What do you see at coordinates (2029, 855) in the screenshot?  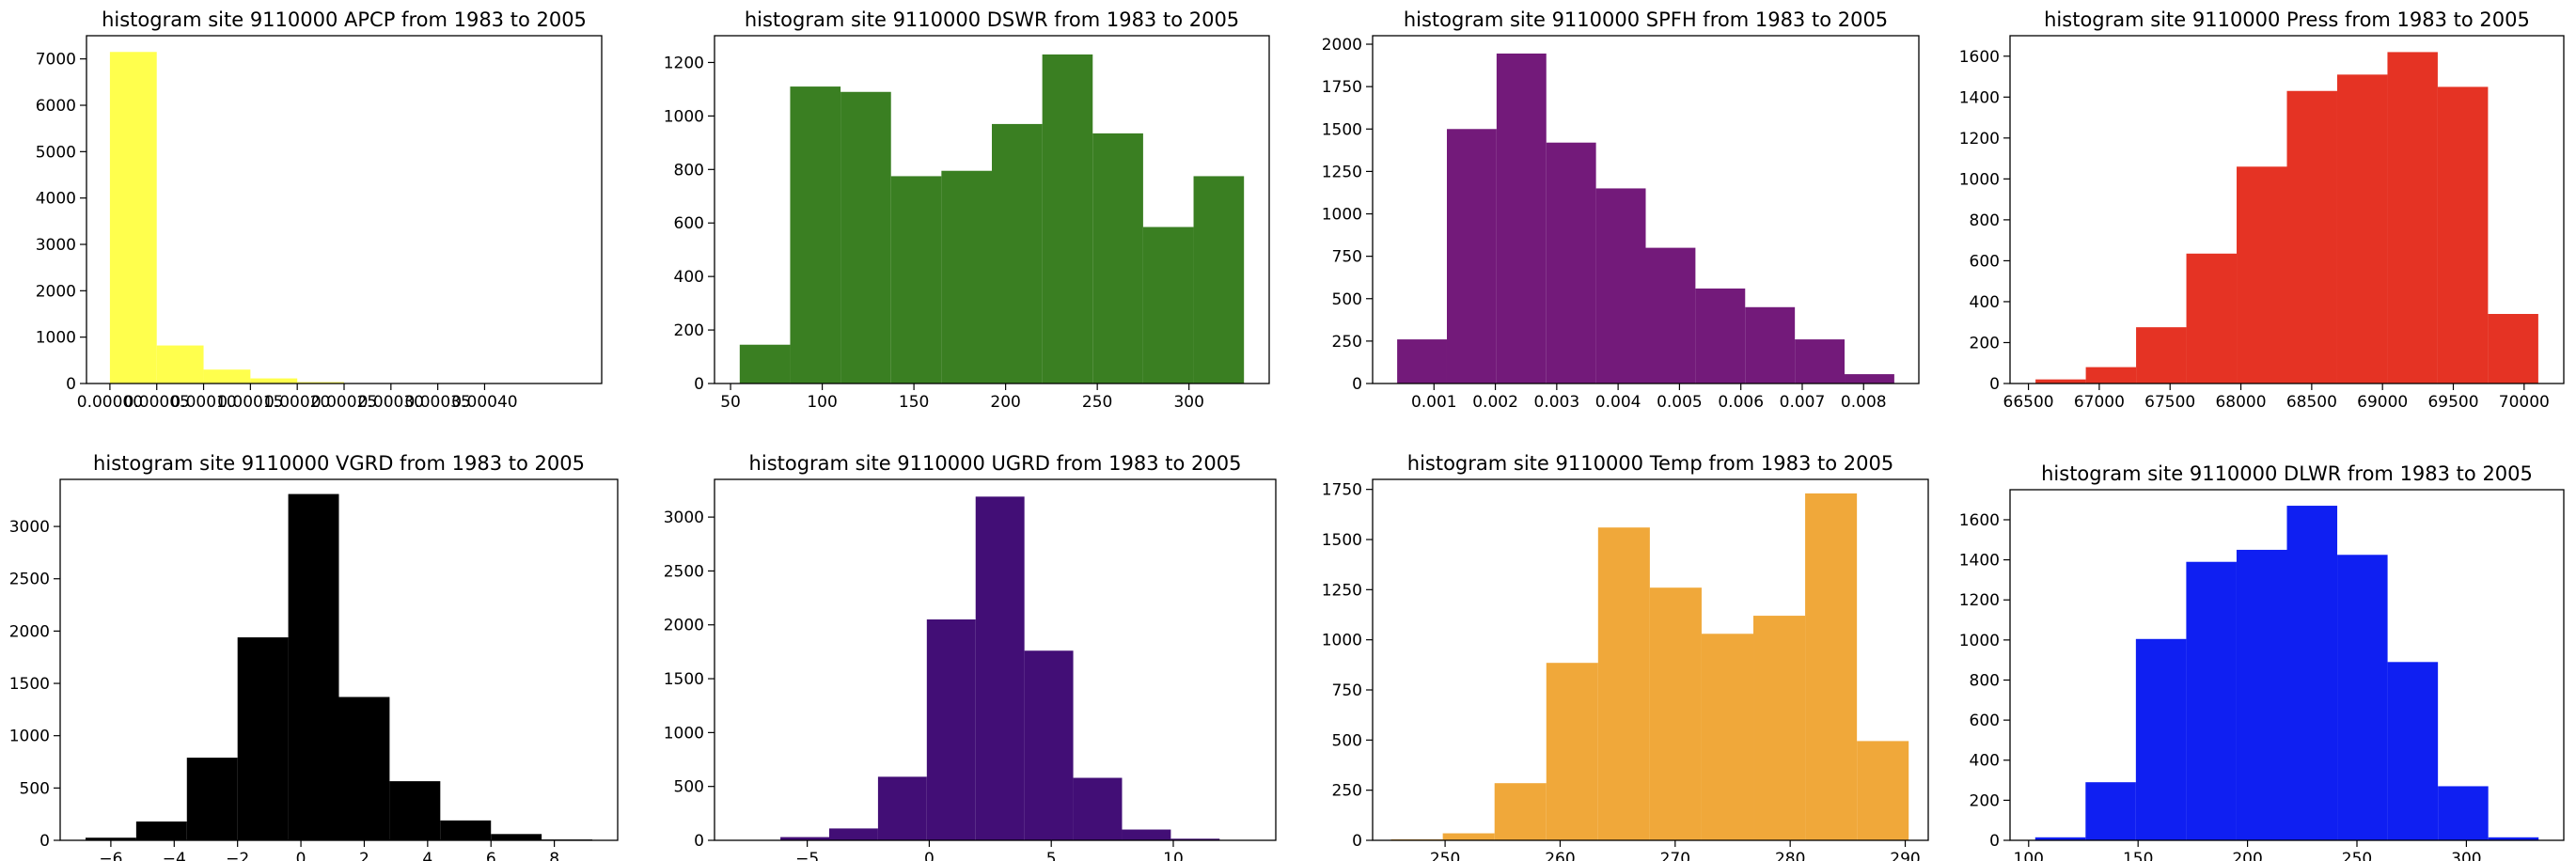 I see `x-tick-label: 100` at bounding box center [2029, 855].